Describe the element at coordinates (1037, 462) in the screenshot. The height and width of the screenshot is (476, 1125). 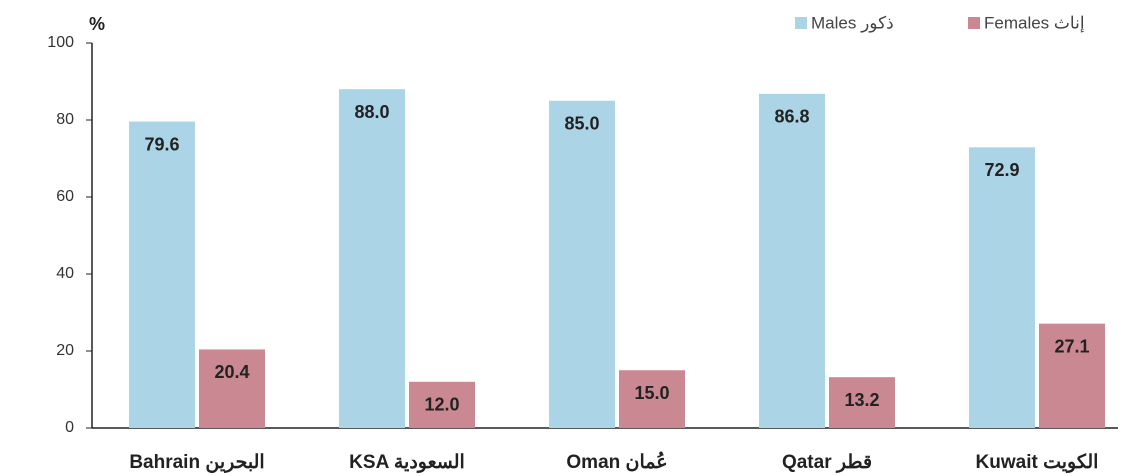
I see `x-tick-label: Kuwait الكويت` at that location.